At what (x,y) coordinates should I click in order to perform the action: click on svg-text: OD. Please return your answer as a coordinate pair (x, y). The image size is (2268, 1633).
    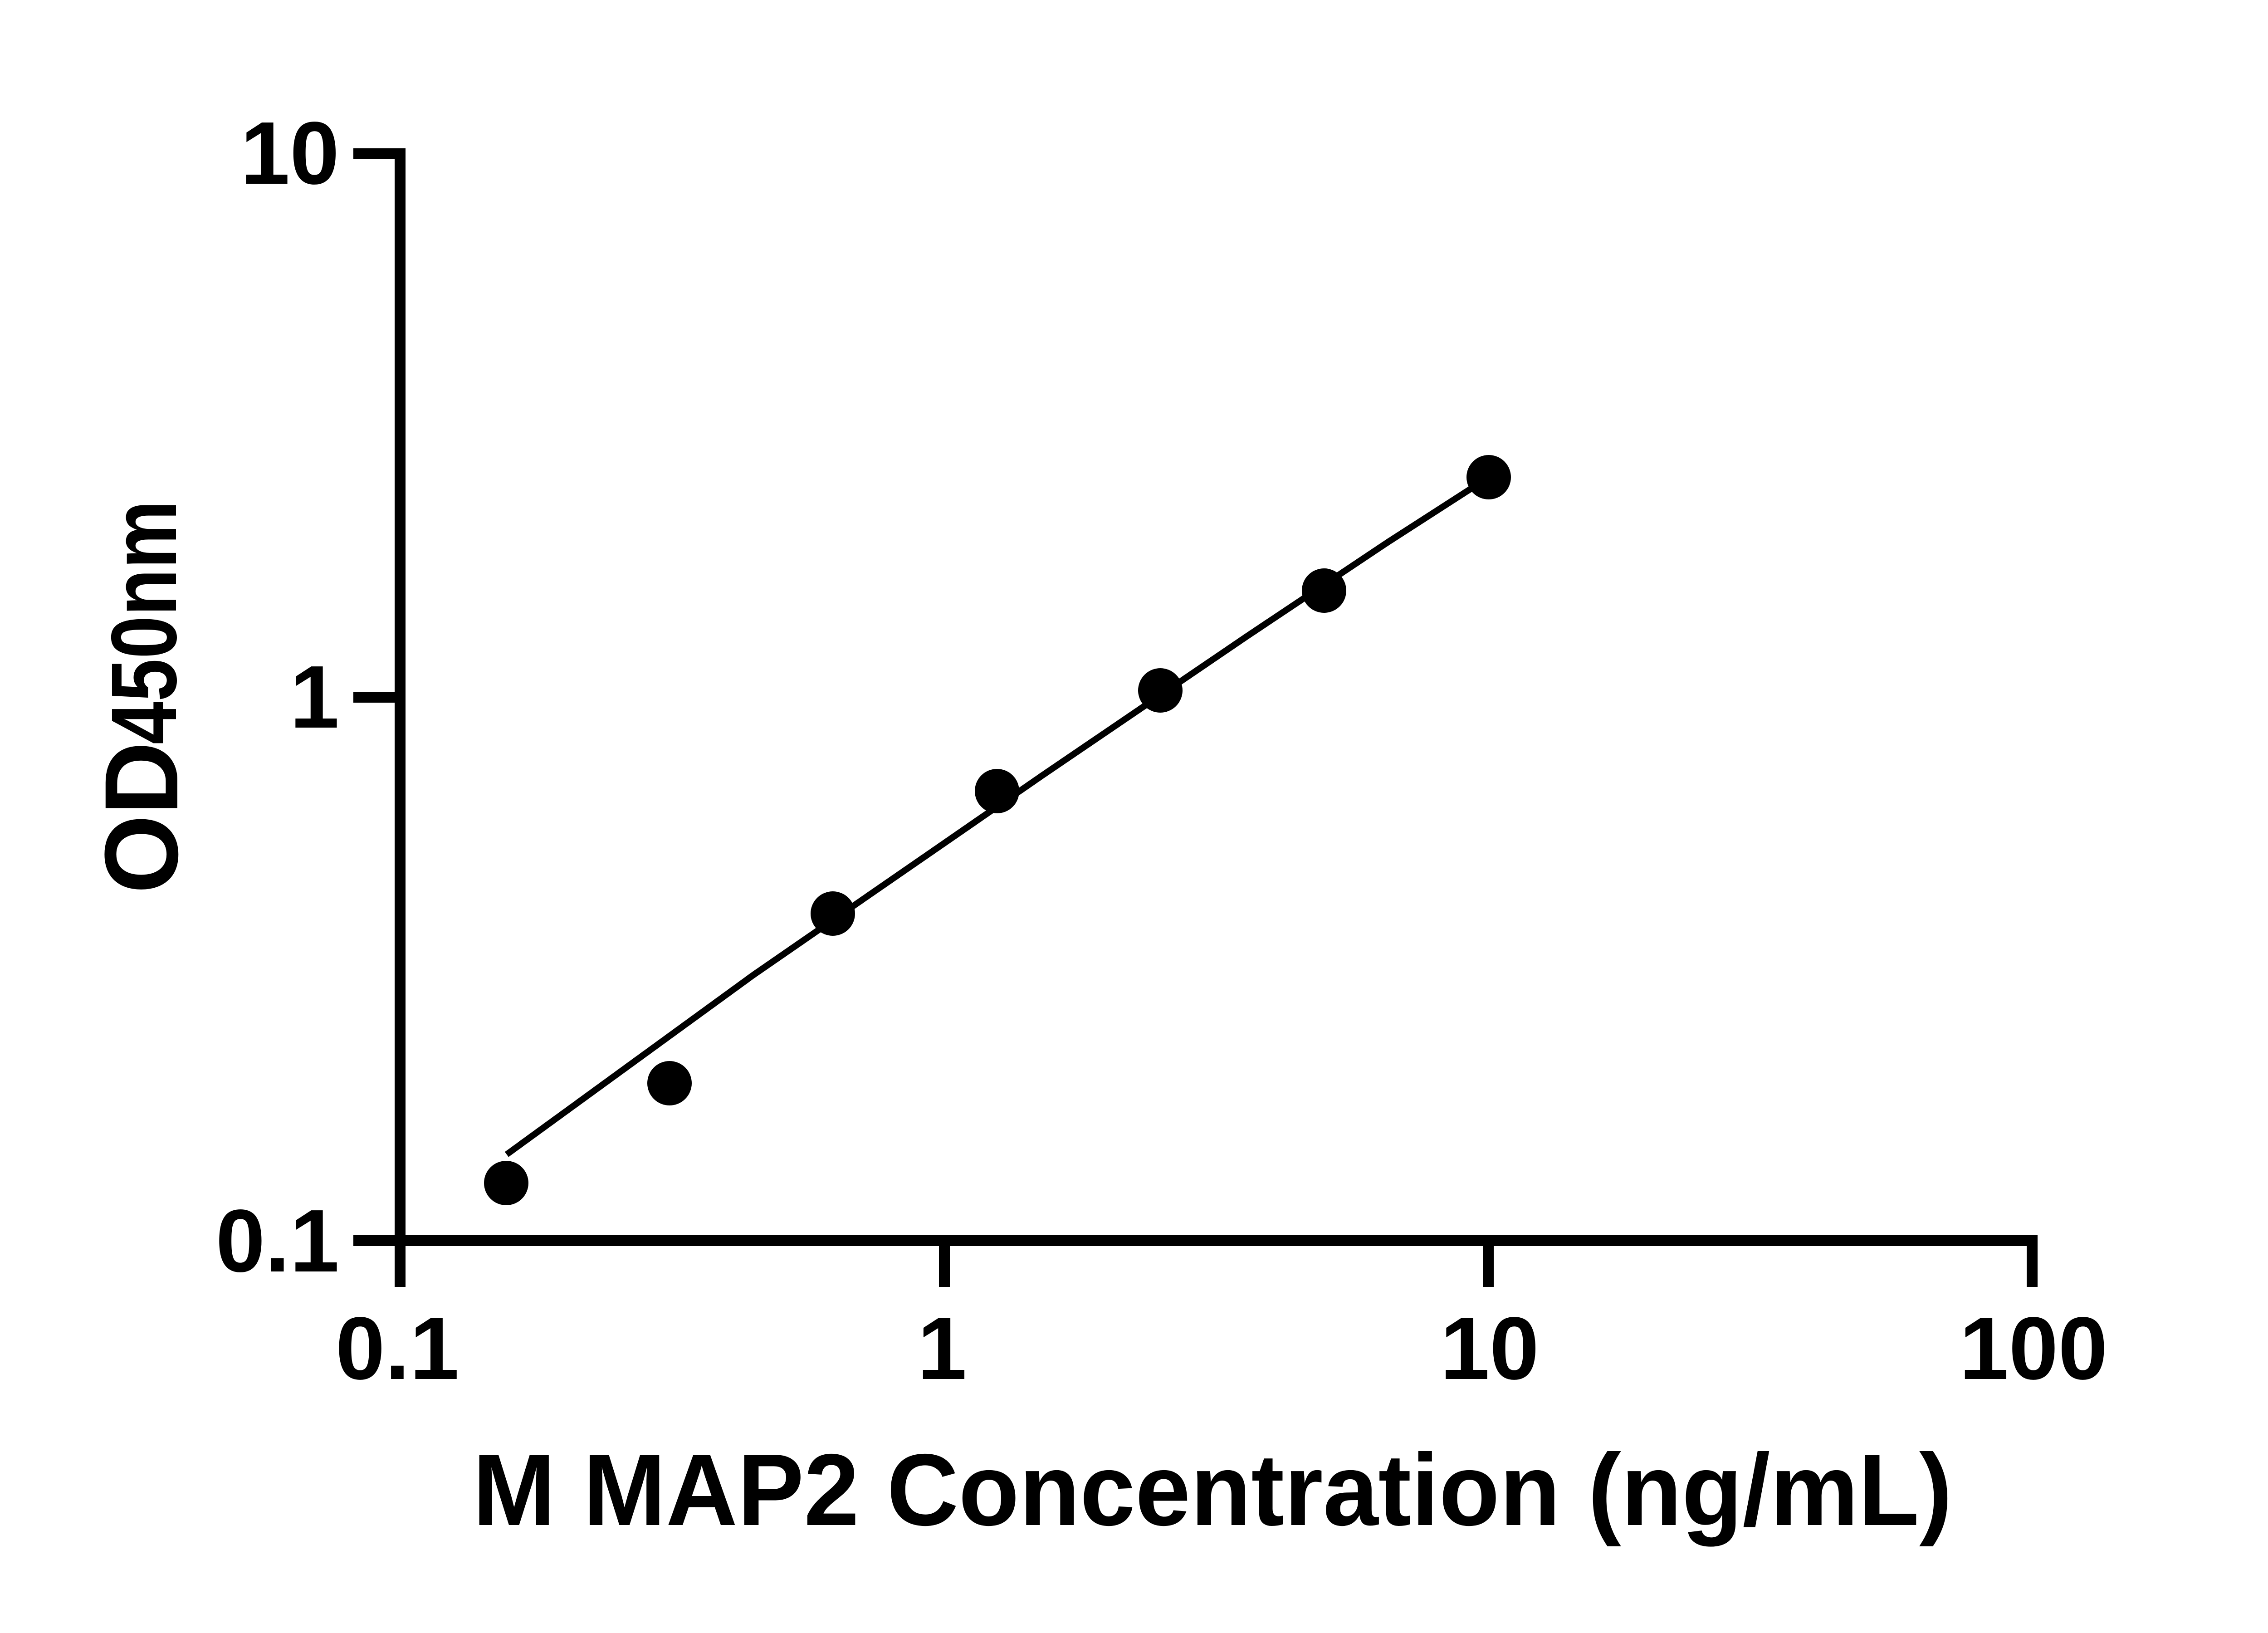
    Looking at the image, I should click on (141, 818).